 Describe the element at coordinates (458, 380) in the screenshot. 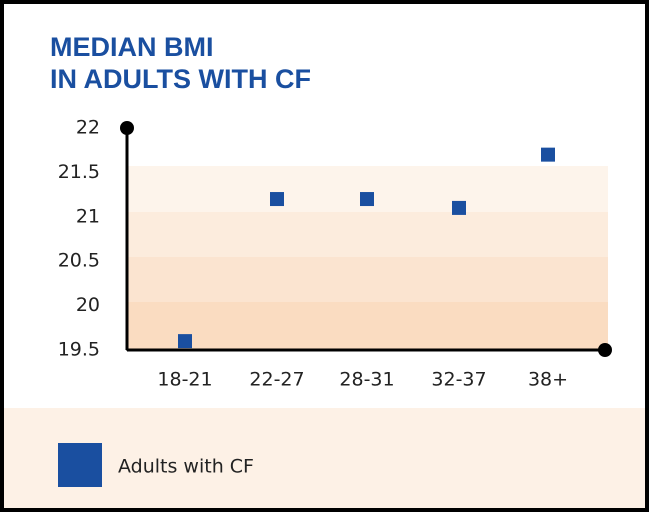

I see `x-tick-label: 32-37` at that location.